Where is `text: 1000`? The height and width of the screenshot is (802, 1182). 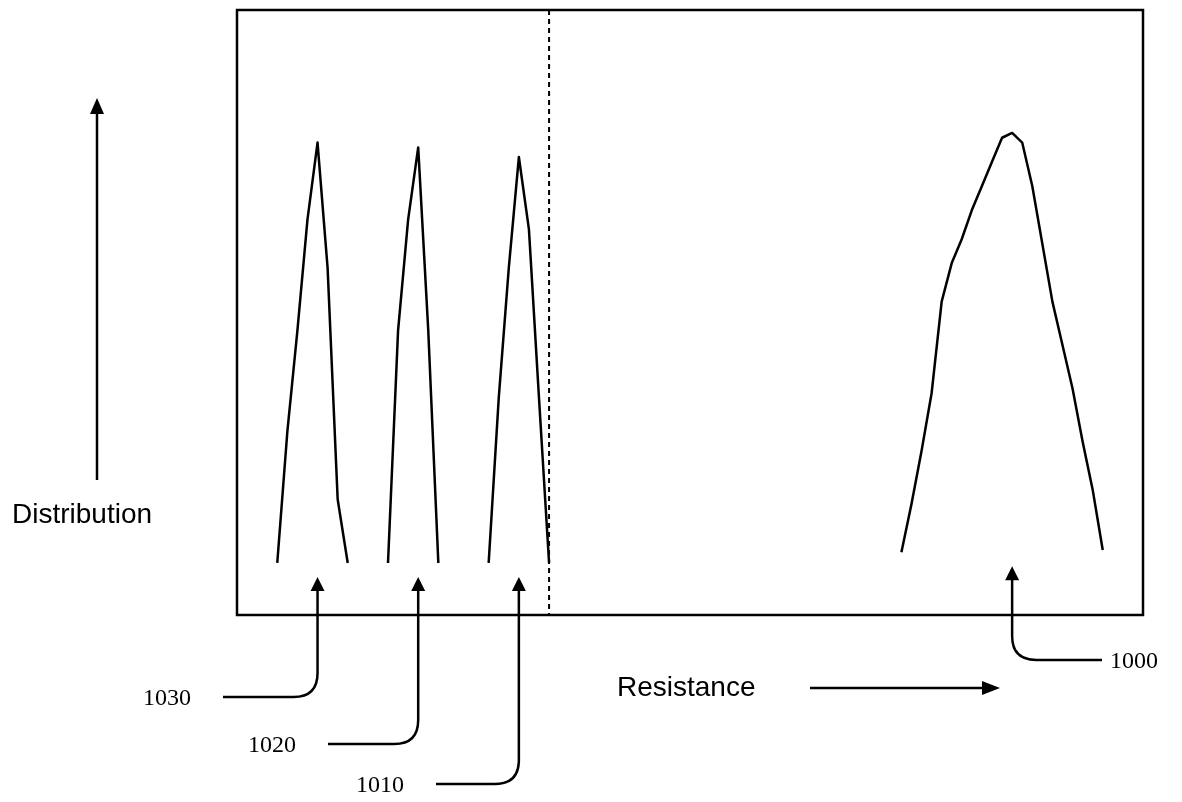 text: 1000 is located at coordinates (1134, 660).